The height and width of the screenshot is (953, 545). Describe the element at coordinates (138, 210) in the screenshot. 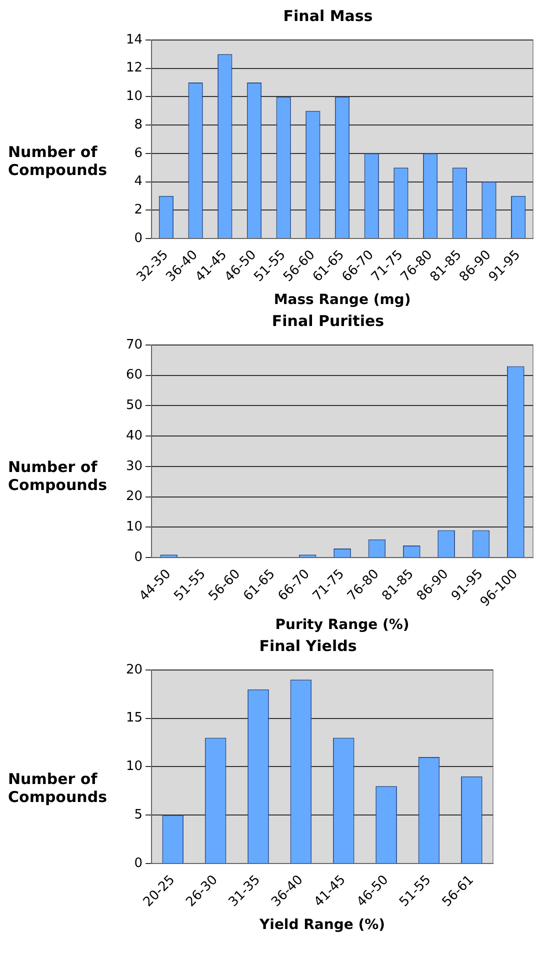

I see `y-tick-label: 2` at that location.